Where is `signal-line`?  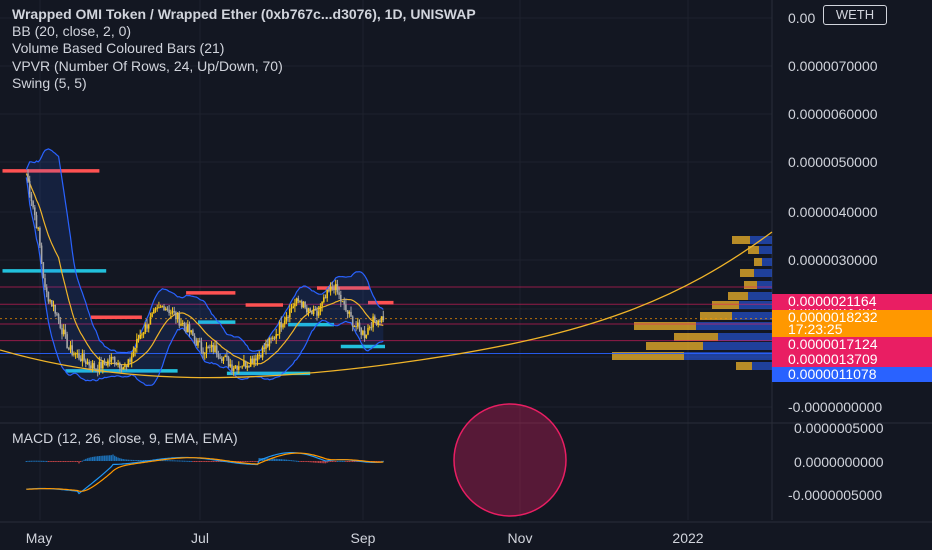 signal-line is located at coordinates (205, 472).